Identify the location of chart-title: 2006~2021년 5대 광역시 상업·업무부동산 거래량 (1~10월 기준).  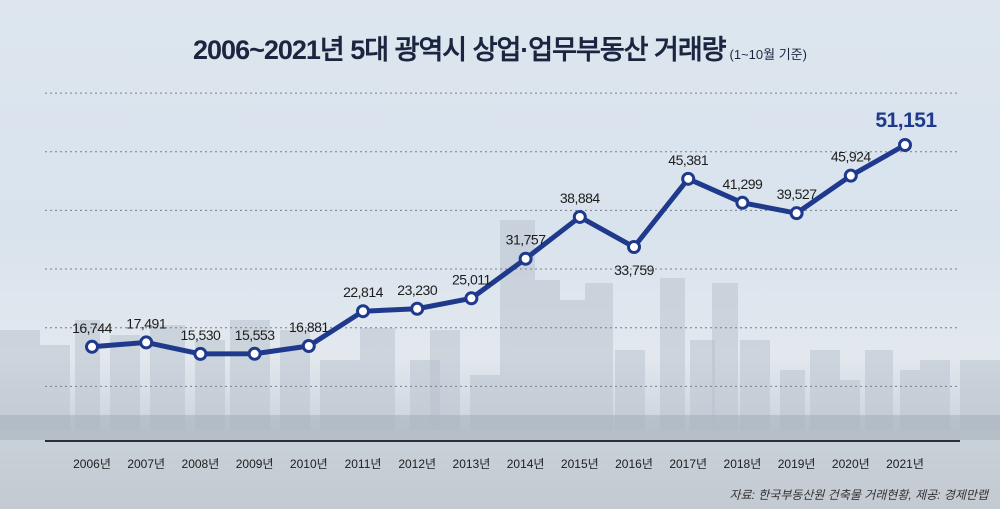
(500, 47).